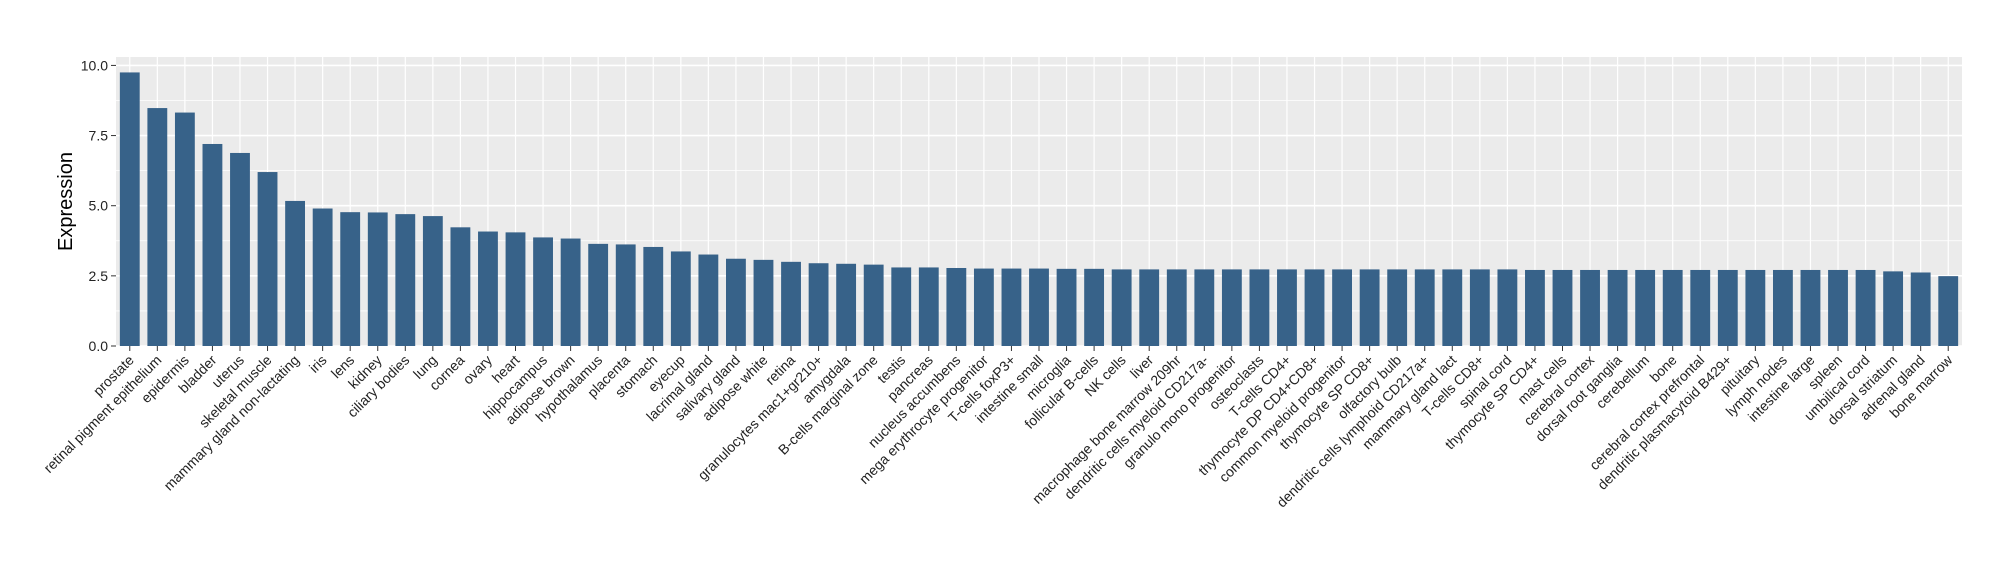 The image size is (2000, 585). Describe the element at coordinates (99, 346) in the screenshot. I see `y-tick-label: 0.0` at that location.